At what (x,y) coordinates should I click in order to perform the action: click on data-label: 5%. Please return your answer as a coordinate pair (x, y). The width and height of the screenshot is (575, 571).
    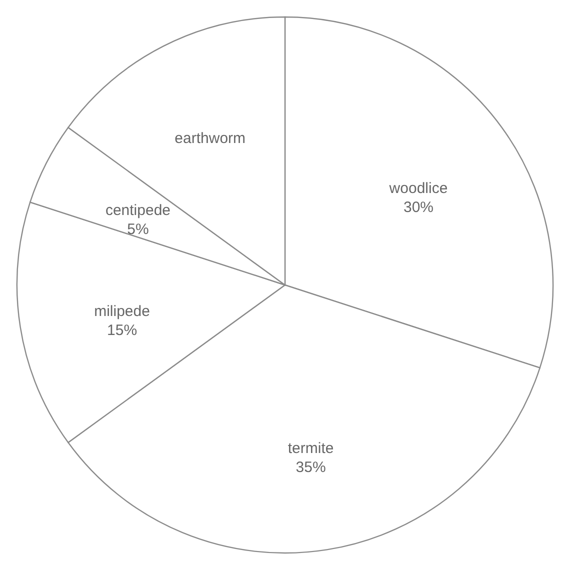
    Looking at the image, I should click on (138, 229).